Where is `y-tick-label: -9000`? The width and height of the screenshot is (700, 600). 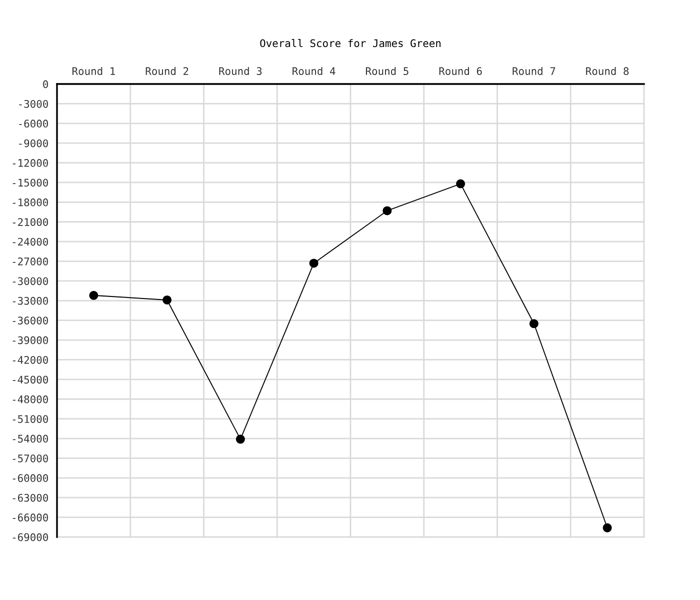
y-tick-label: -9000 is located at coordinates (33, 143).